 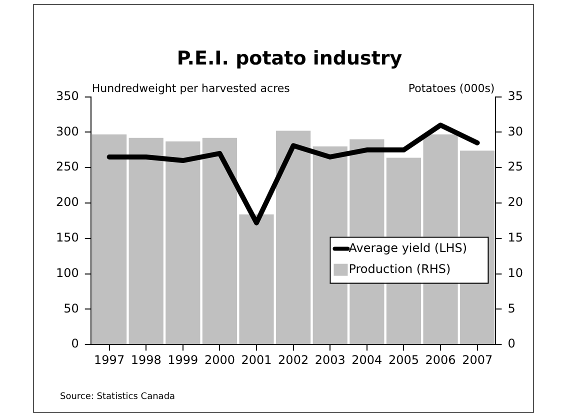 I want to click on y-tick-label: 50, so click(x=71, y=308).